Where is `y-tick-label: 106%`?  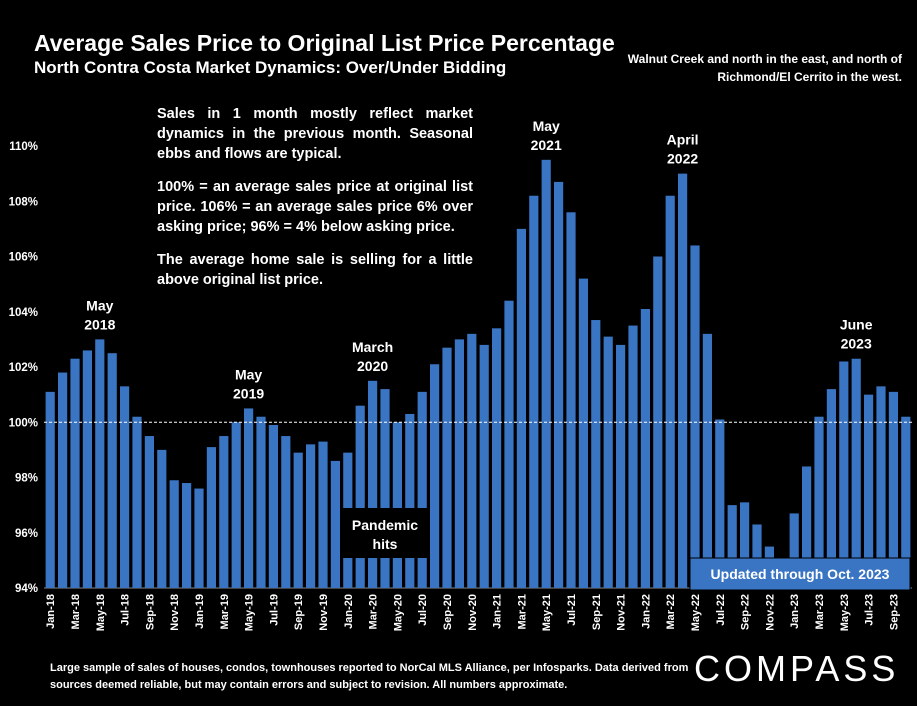 y-tick-label: 106% is located at coordinates (23, 258).